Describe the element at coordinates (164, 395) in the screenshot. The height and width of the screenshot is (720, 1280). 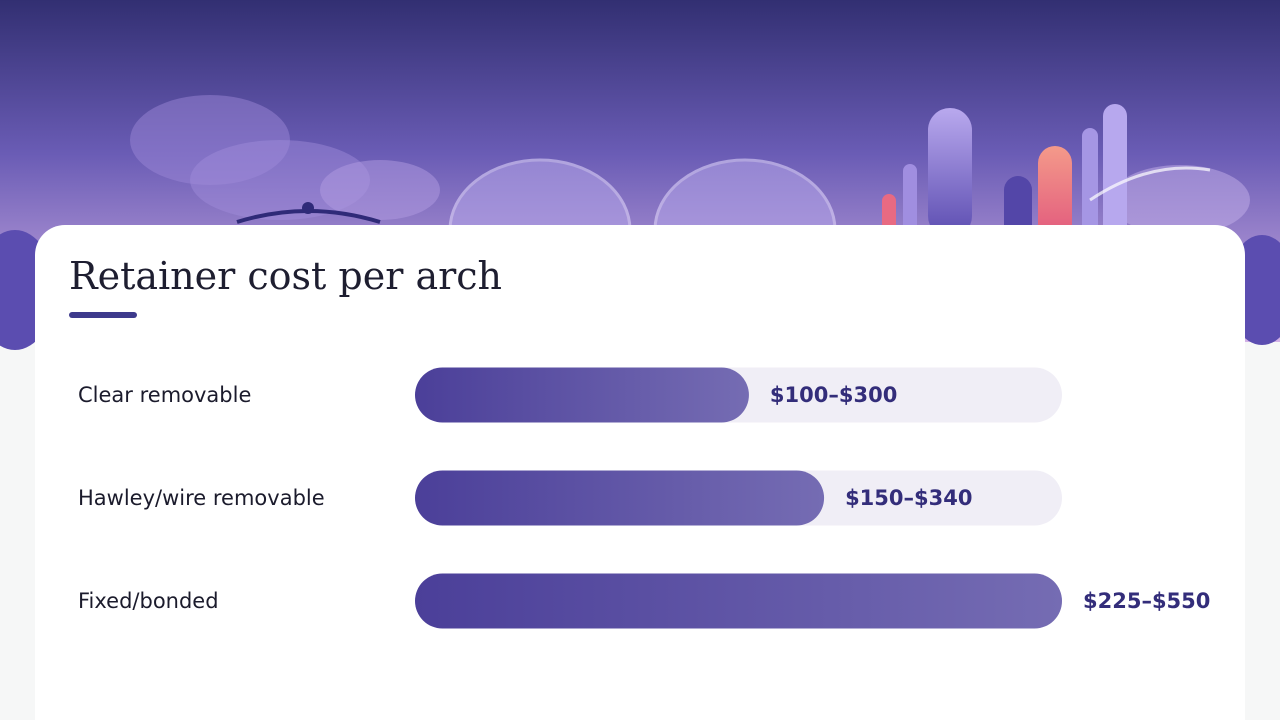
I see `category-label: Clear removable` at that location.